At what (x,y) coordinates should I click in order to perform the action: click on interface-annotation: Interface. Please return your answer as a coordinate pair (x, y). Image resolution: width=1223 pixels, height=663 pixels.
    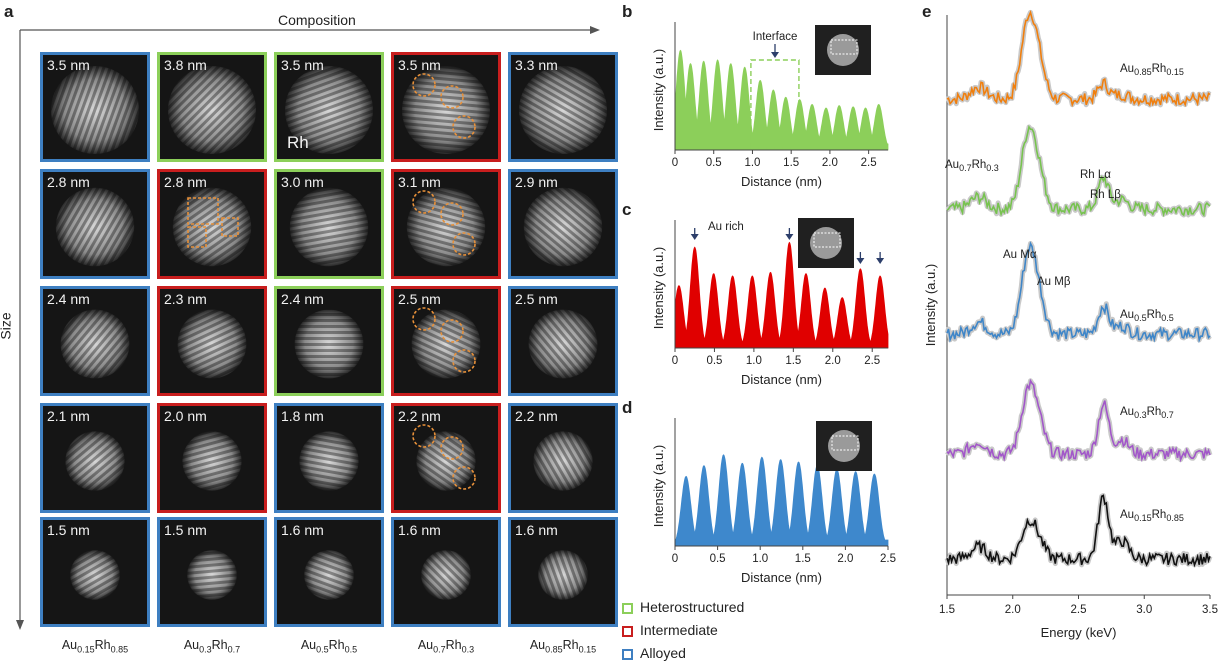
    Looking at the image, I should click on (775, 37).